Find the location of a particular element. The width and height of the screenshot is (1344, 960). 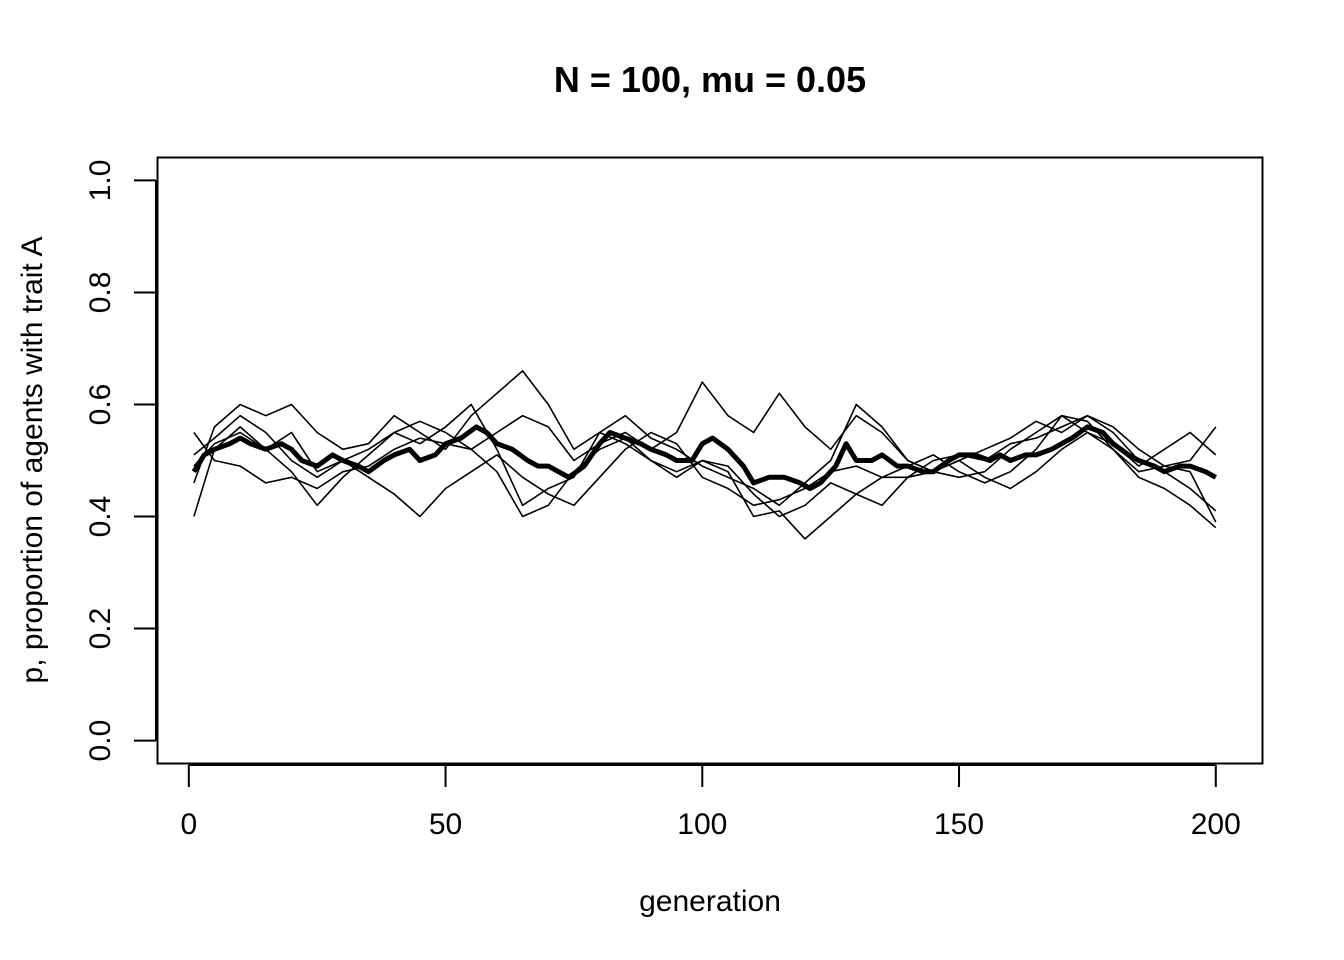

y-tick-label: 0.2 is located at coordinates (100, 629).